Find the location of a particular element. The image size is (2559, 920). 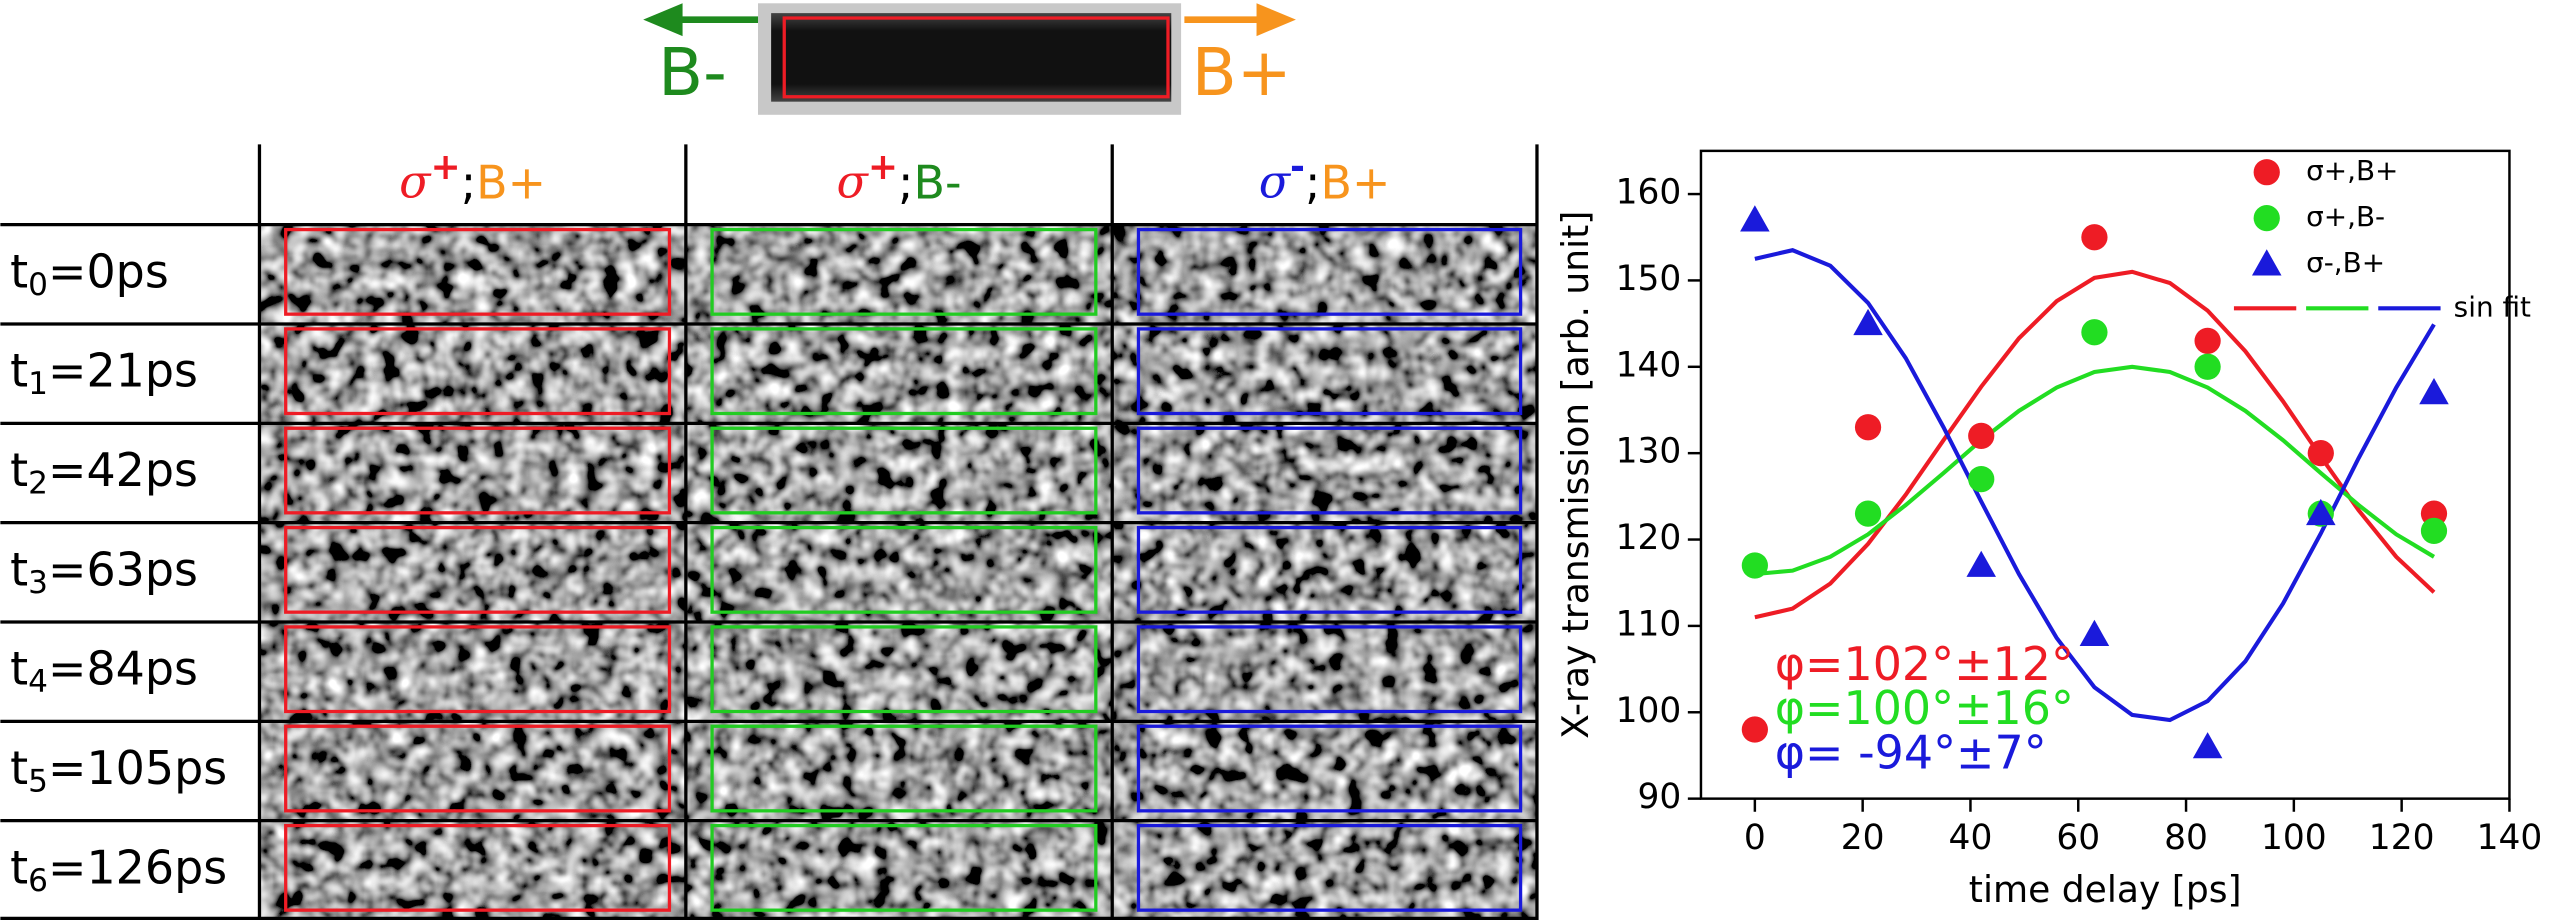

arrow-left-head is located at coordinates (663, 20).